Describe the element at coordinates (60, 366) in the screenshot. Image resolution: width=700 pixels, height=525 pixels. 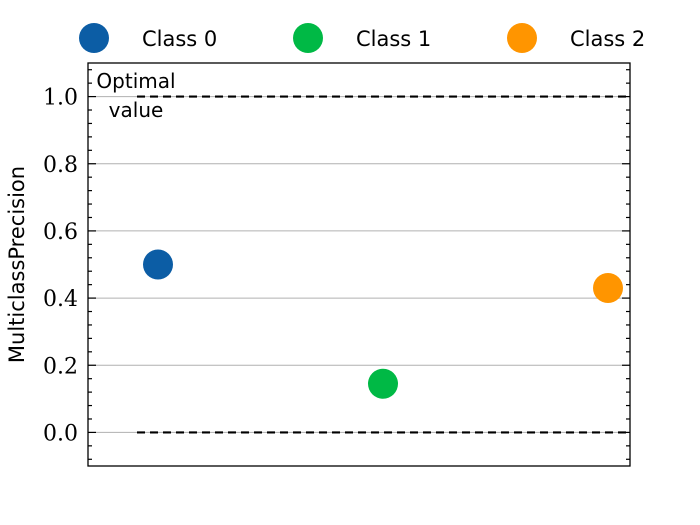
I see `y-tick-label: 0.2` at that location.